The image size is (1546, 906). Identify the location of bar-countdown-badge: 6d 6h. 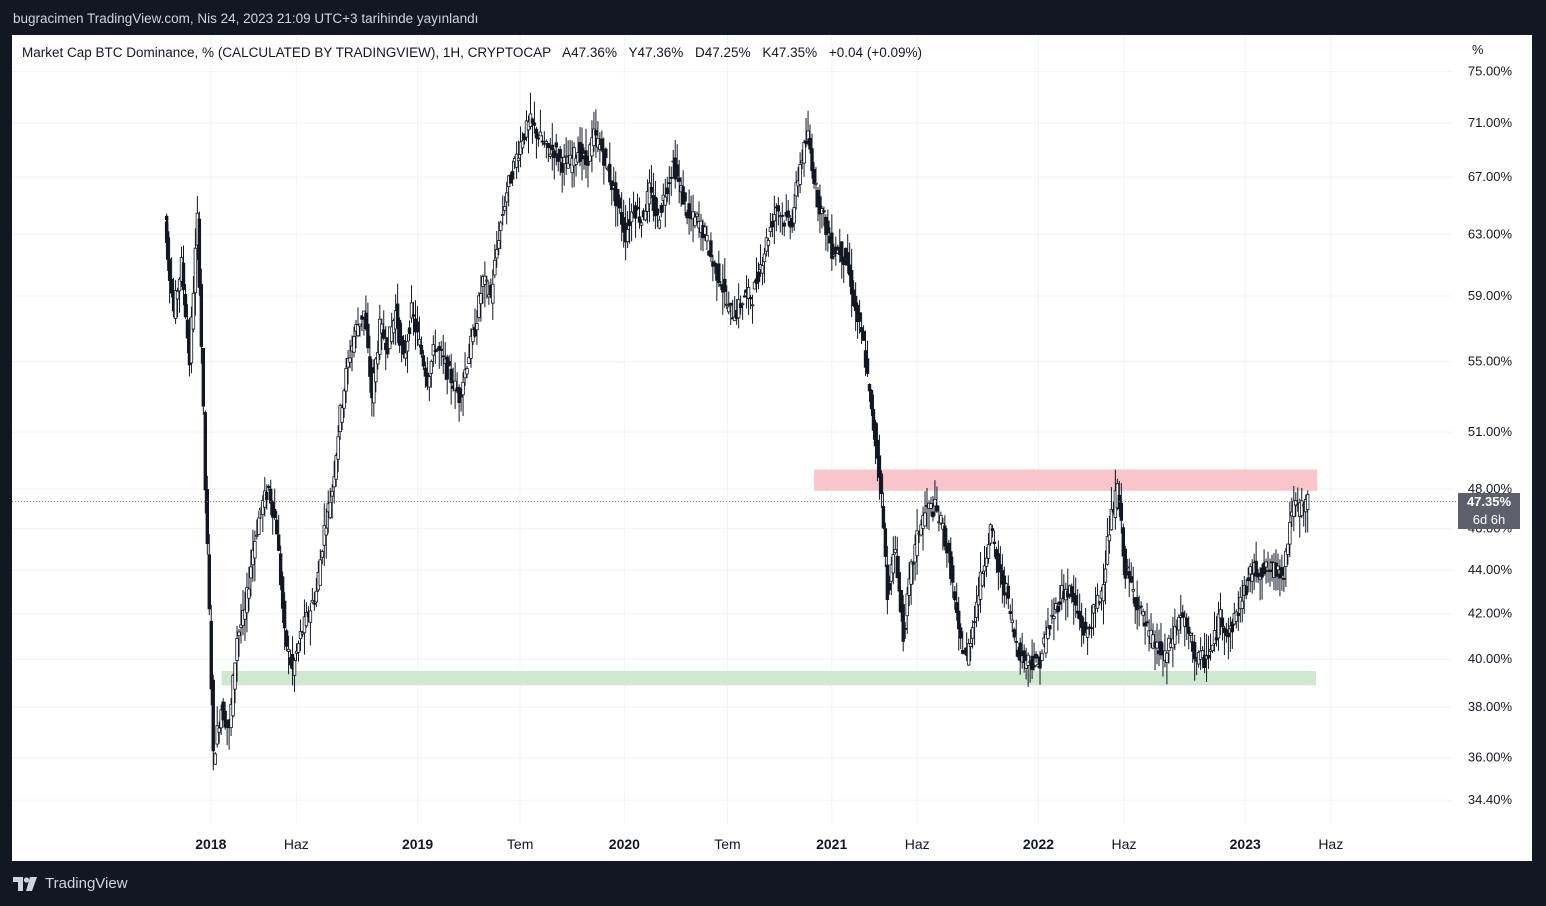
(1489, 519).